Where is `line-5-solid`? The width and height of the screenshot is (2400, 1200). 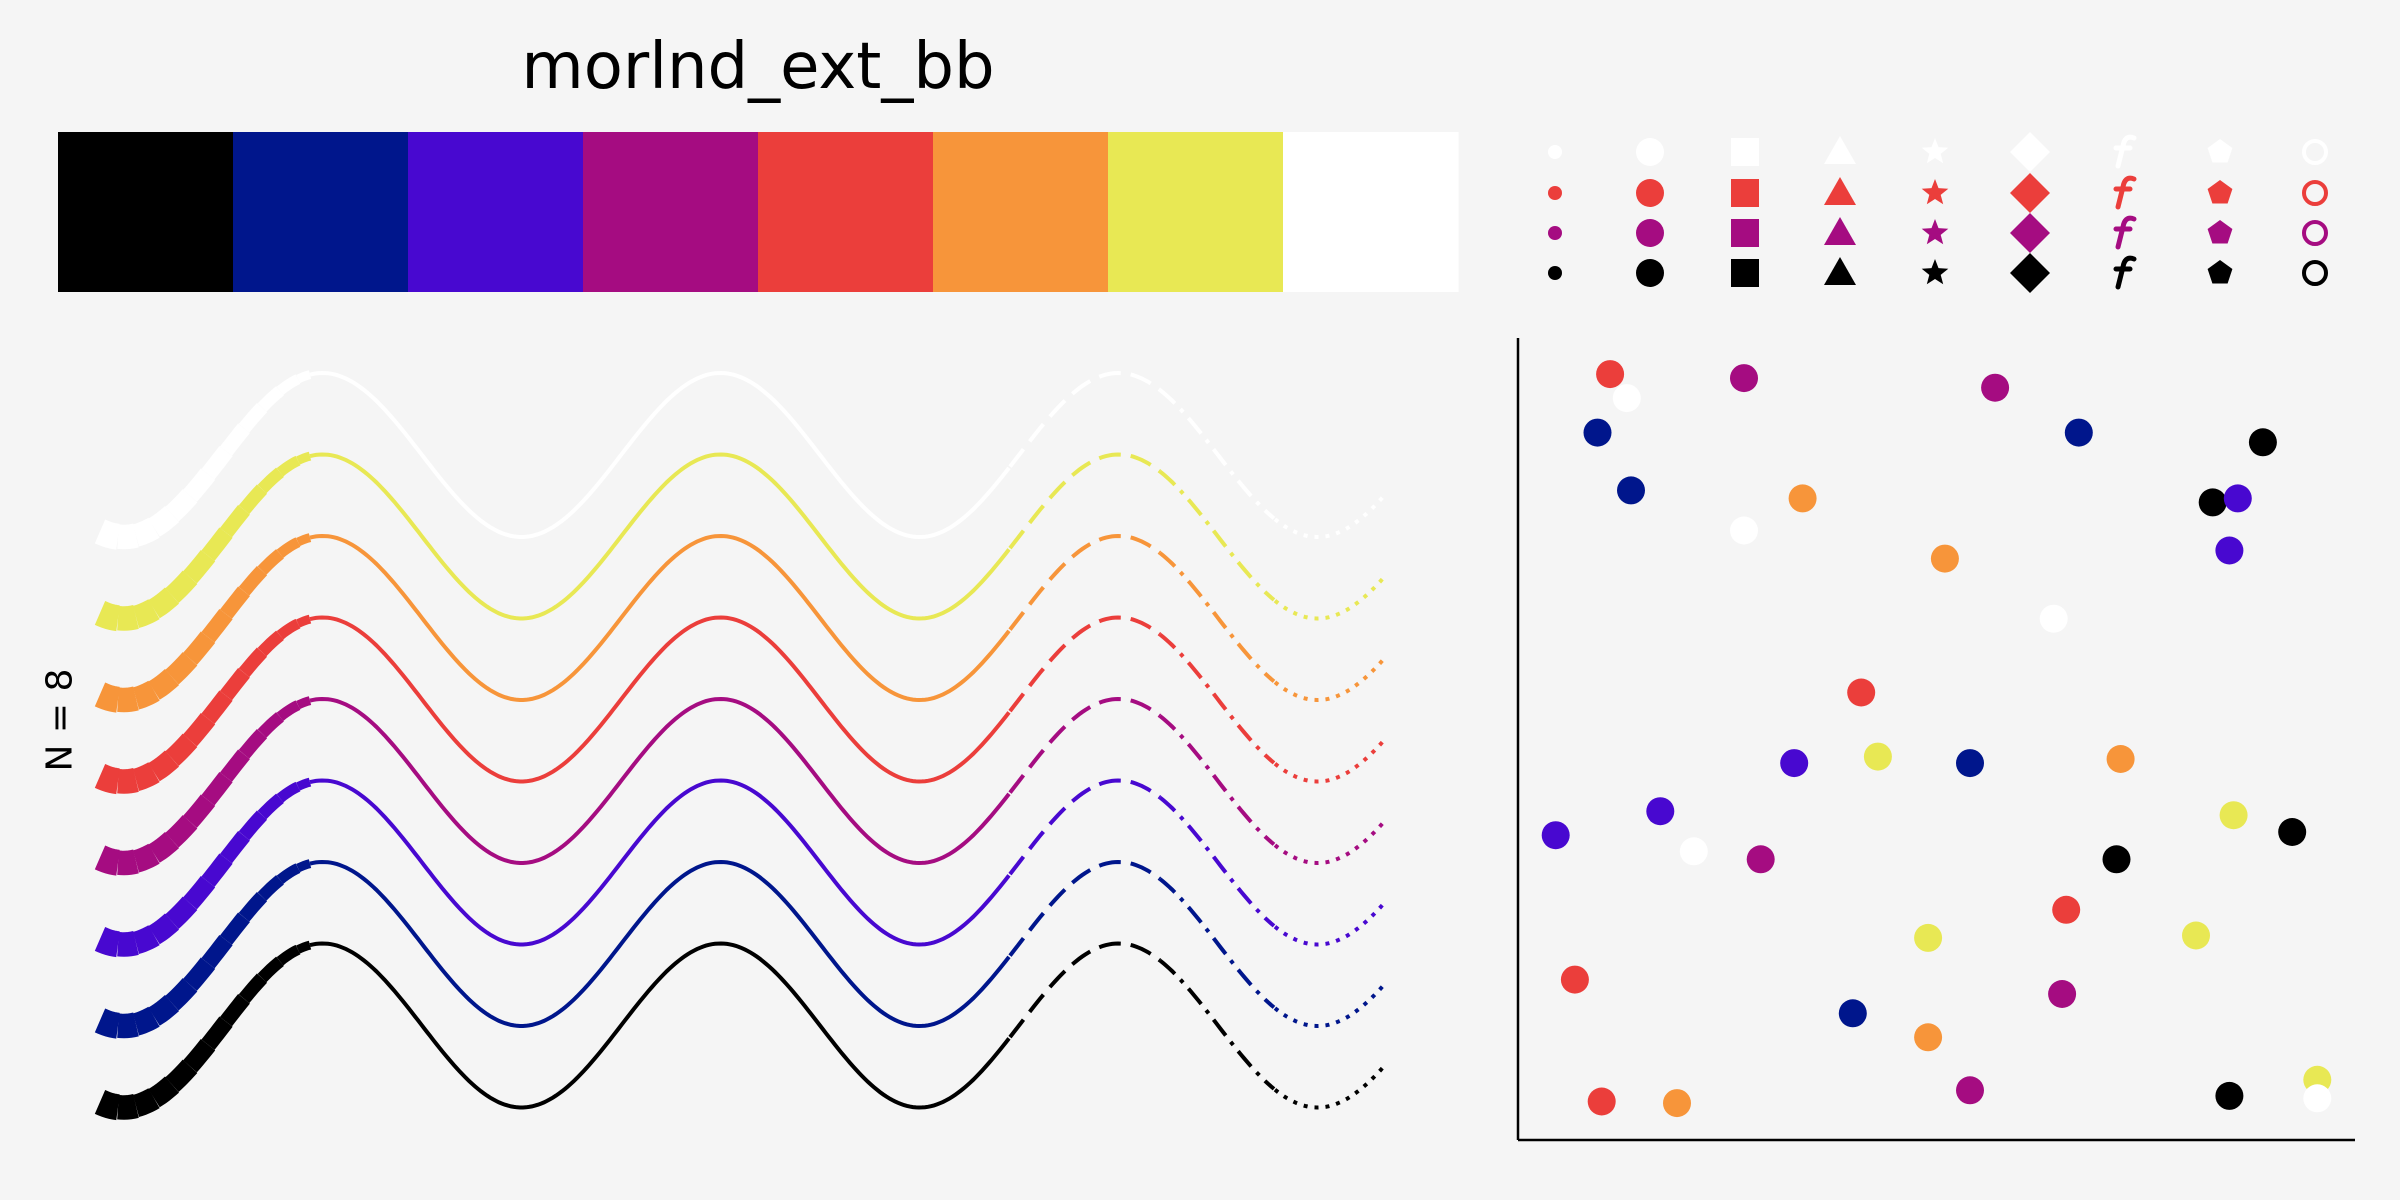 line-5-solid is located at coordinates (660, 781).